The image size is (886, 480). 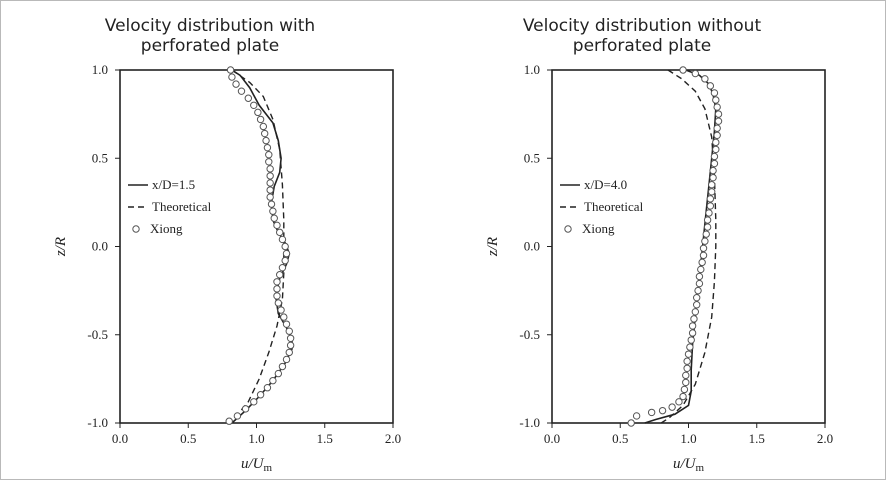 I want to click on x-tick-label: 1.0, so click(x=688, y=438).